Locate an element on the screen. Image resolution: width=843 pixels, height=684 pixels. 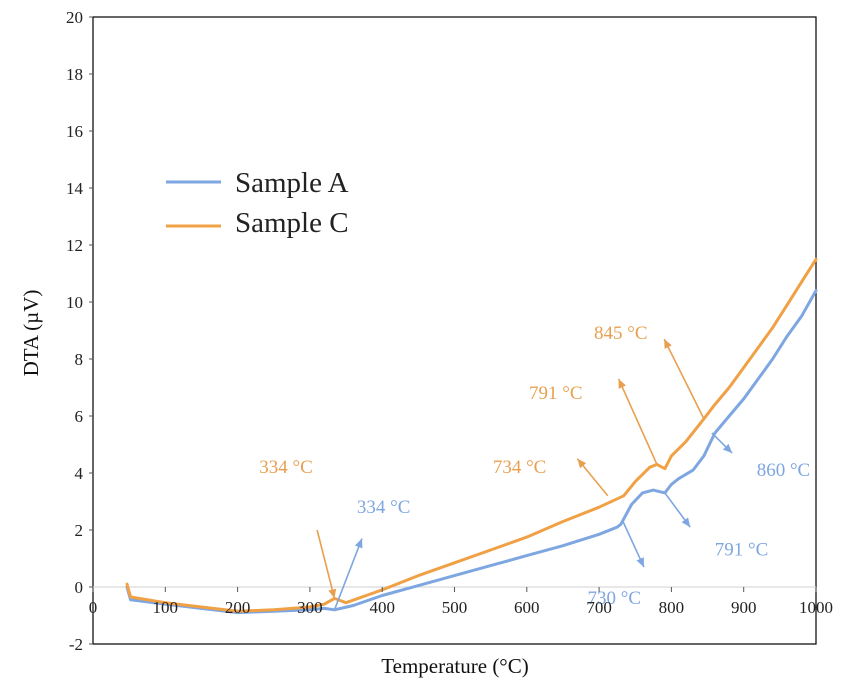
y-tick-label-0: 0 is located at coordinates (79, 587).